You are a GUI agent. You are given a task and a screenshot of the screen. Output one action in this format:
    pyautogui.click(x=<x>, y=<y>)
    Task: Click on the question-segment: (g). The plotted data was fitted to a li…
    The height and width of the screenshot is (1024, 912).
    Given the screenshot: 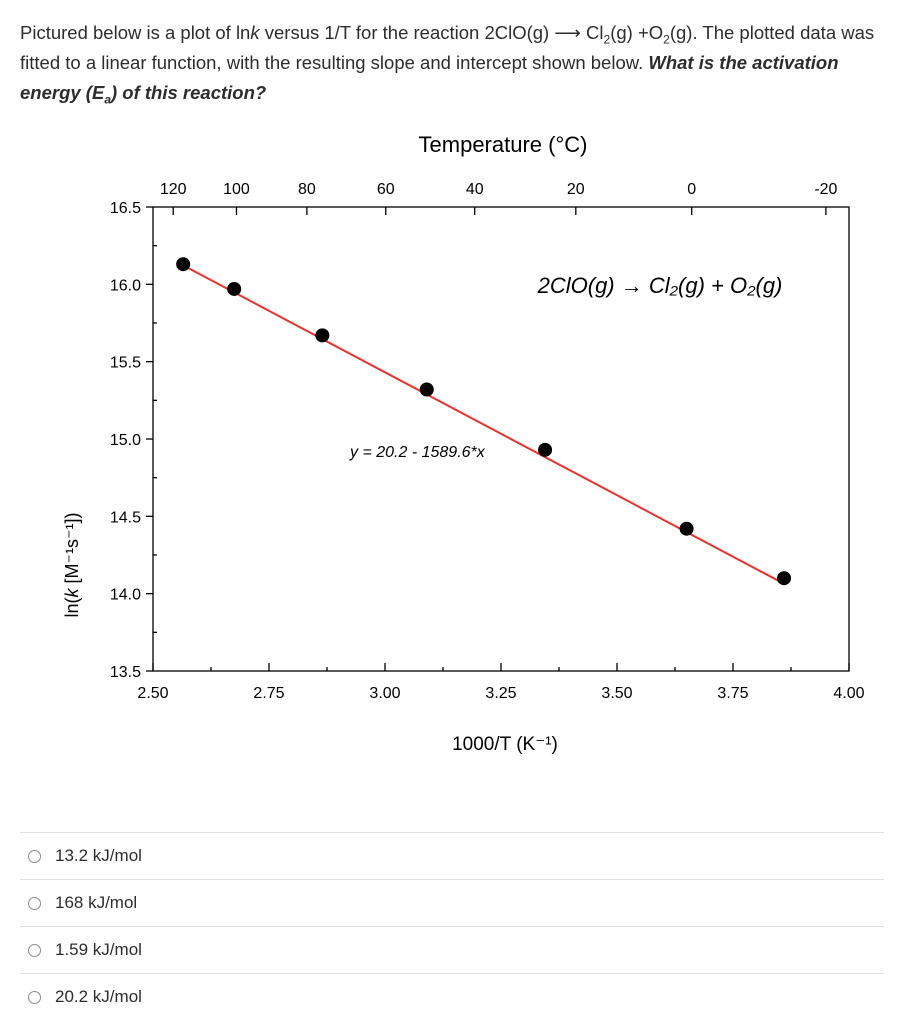 What is the action you would take?
    pyautogui.click(x=447, y=47)
    